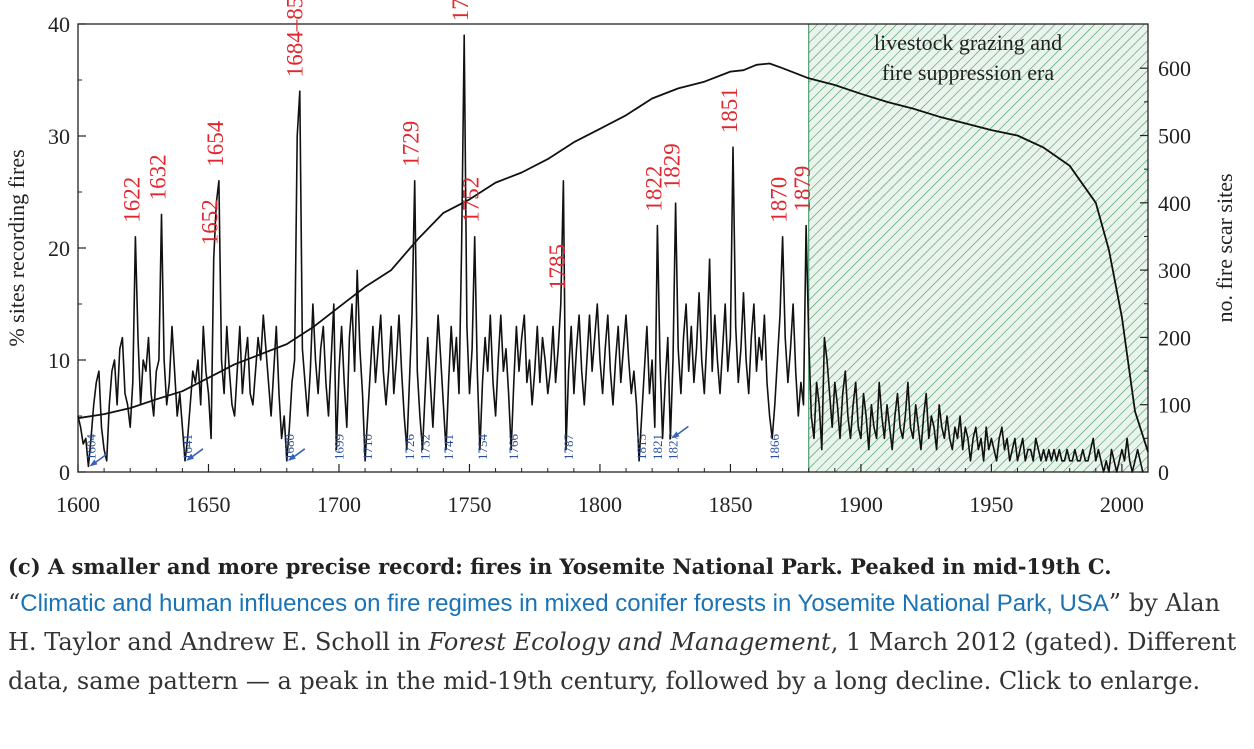 This screenshot has height=749, width=1254. Describe the element at coordinates (1163, 472) in the screenshot. I see `y2-tick-label: 0` at that location.